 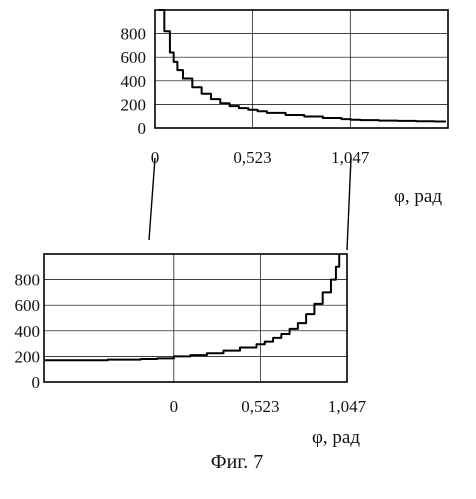 What do you see at coordinates (260, 406) in the screenshot?
I see `x-tick-label-bottom-1: 0,523` at bounding box center [260, 406].